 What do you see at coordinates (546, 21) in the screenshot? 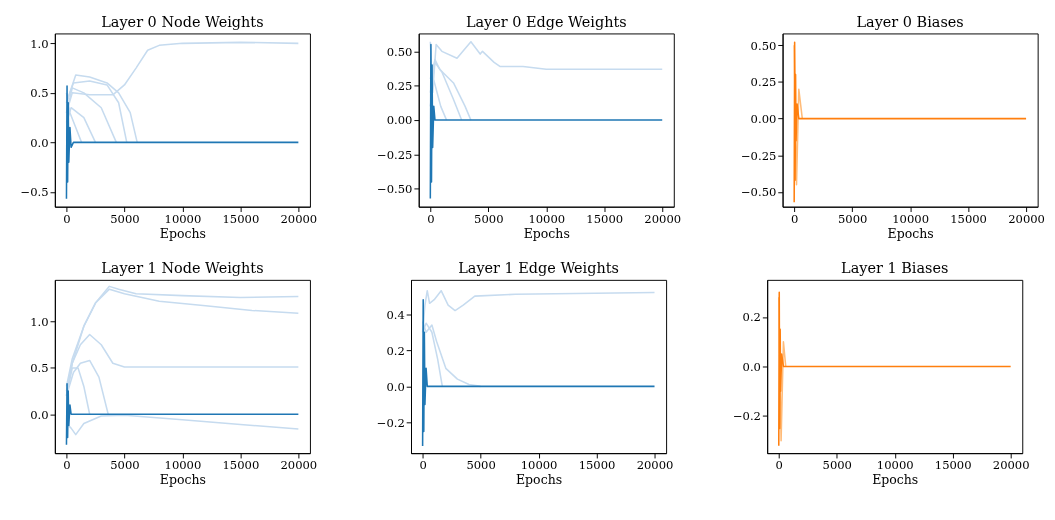
I see `chart-title: Layer 0 Edge Weights` at bounding box center [546, 21].